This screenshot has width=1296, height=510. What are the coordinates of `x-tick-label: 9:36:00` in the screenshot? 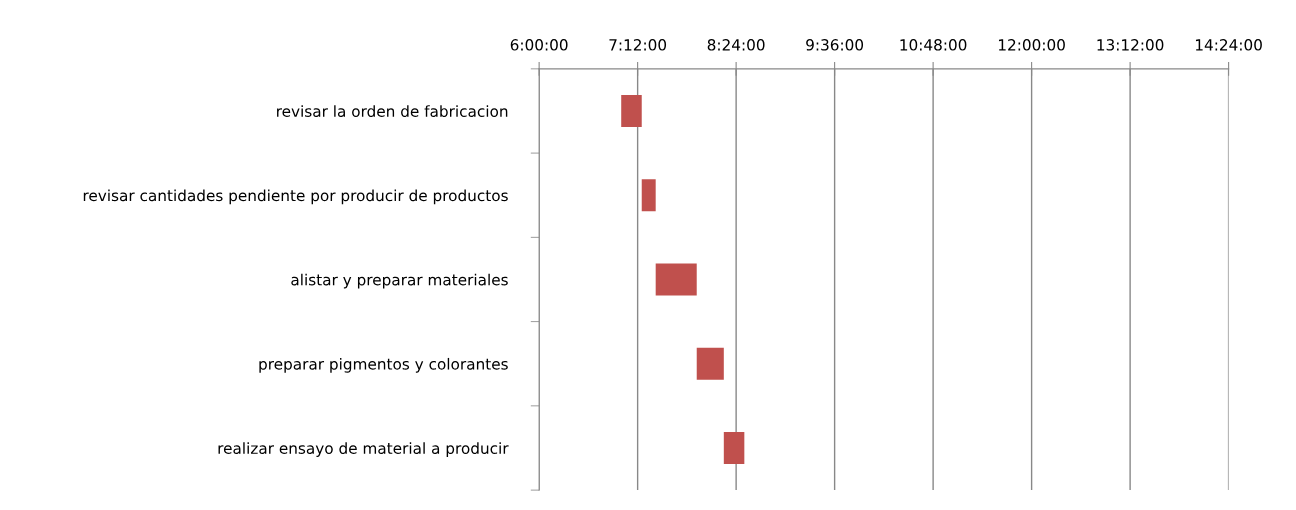 It's located at (835, 45).